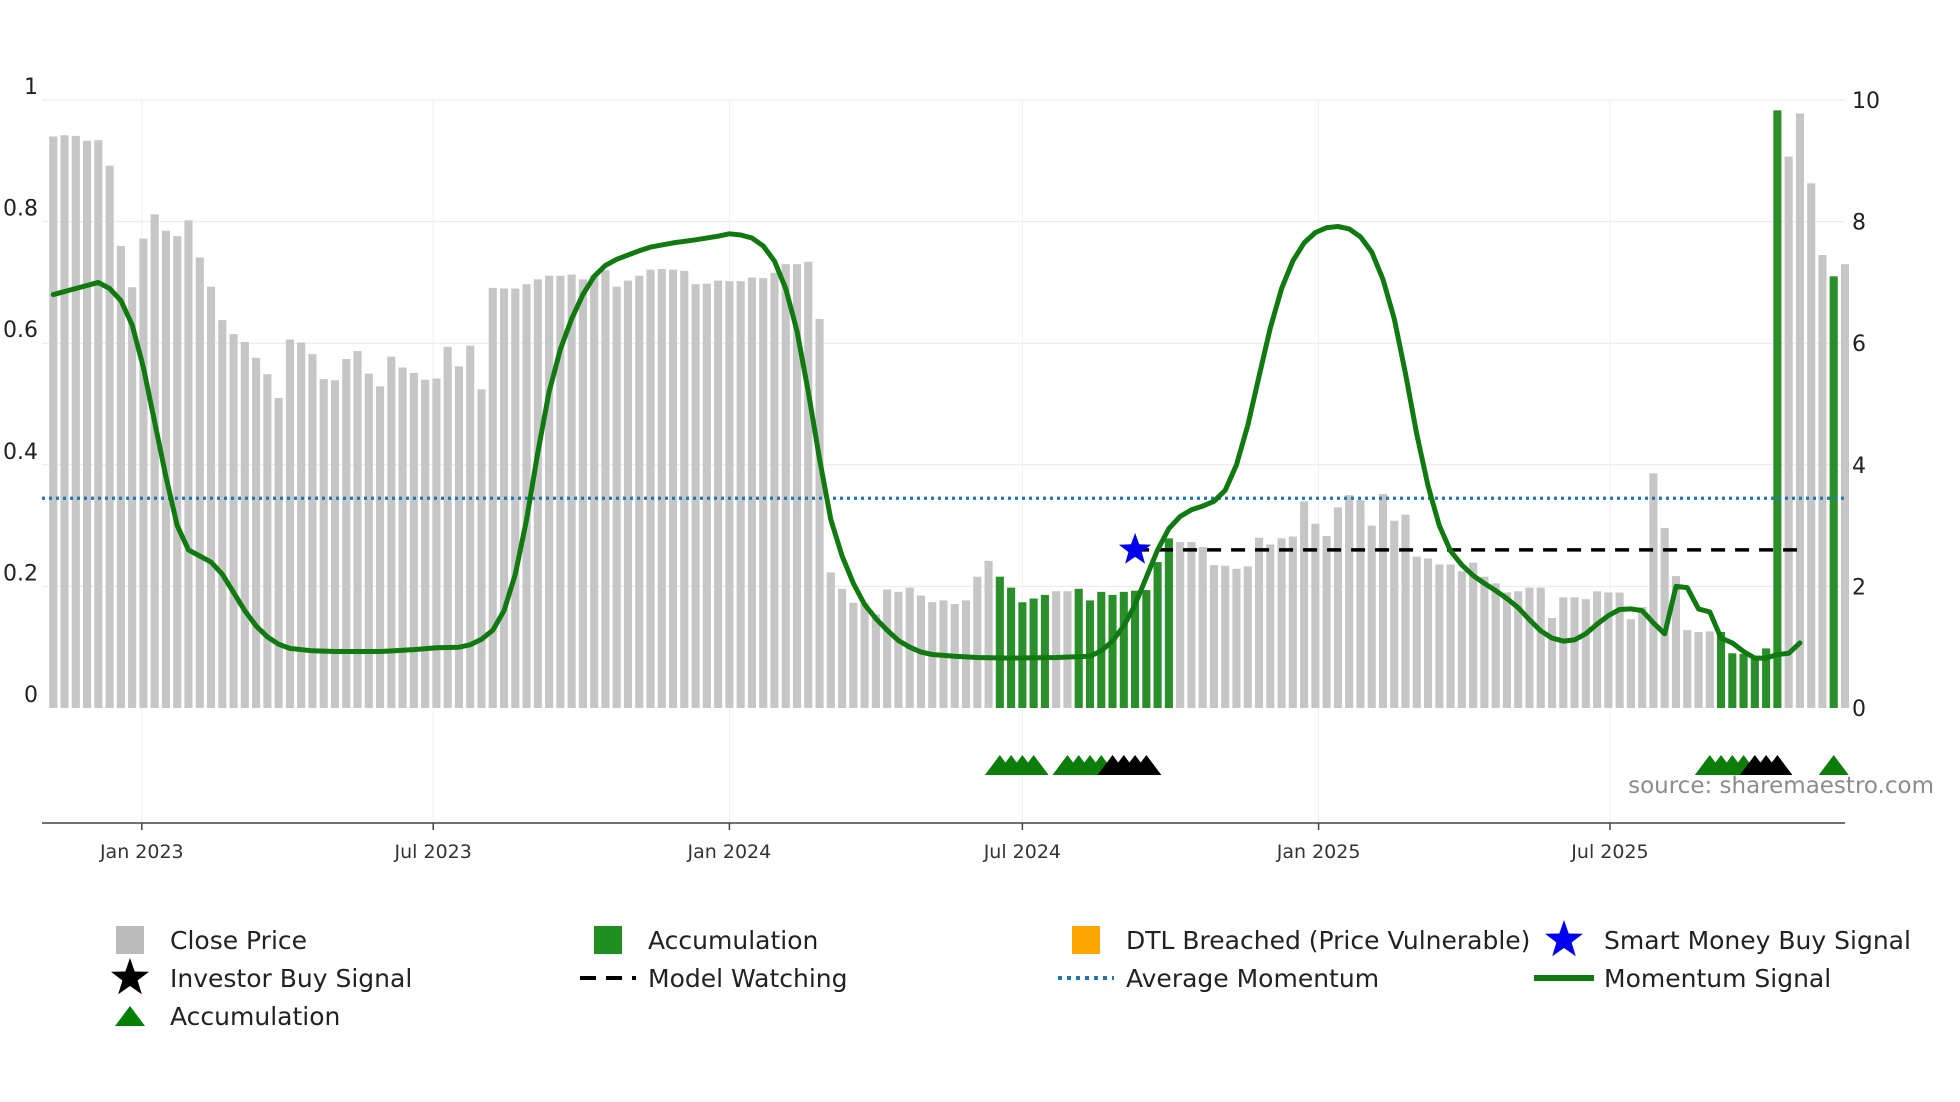  What do you see at coordinates (1682, 978) in the screenshot?
I see `legend-item-momentum-signal: Momentum Signal` at bounding box center [1682, 978].